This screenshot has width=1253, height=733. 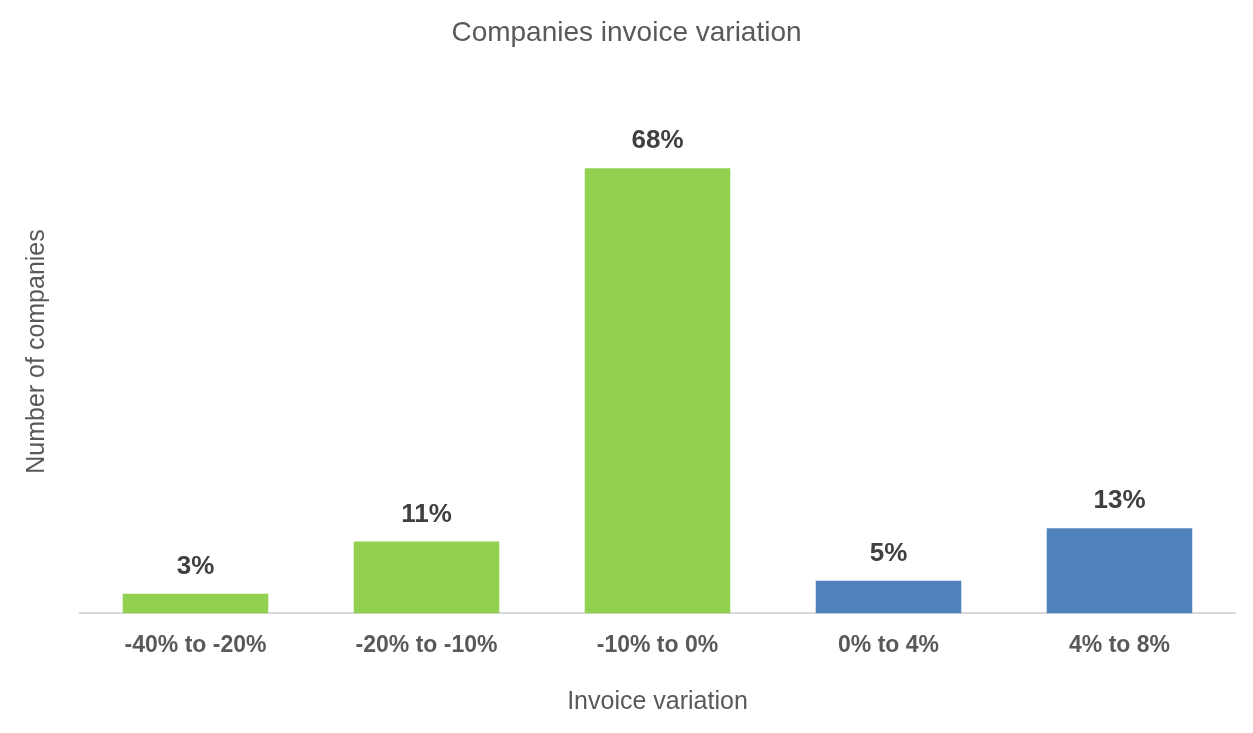 I want to click on x-tick-label: -10% to 0%, so click(x=657, y=643).